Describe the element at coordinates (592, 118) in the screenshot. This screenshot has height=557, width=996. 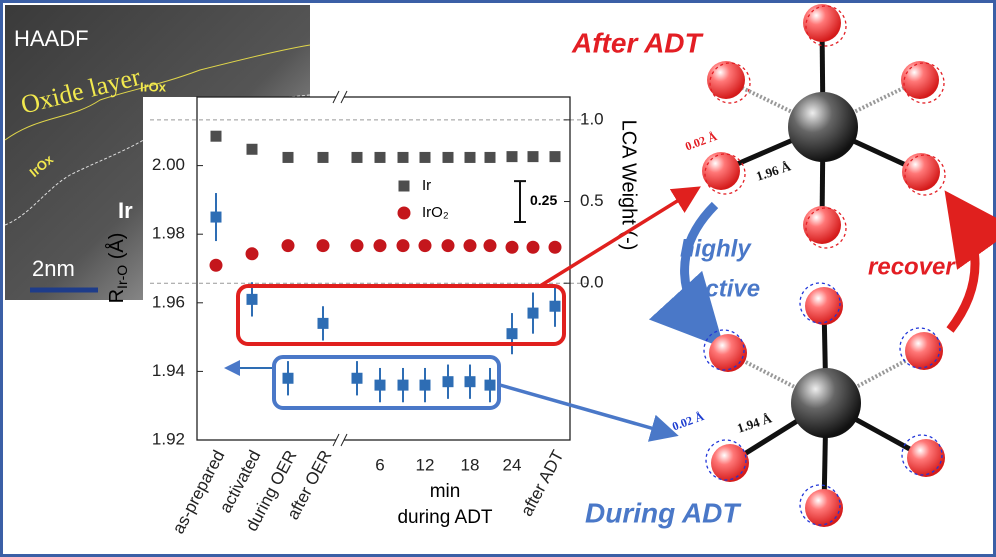
I see `y2-tick-label: 1.0` at that location.